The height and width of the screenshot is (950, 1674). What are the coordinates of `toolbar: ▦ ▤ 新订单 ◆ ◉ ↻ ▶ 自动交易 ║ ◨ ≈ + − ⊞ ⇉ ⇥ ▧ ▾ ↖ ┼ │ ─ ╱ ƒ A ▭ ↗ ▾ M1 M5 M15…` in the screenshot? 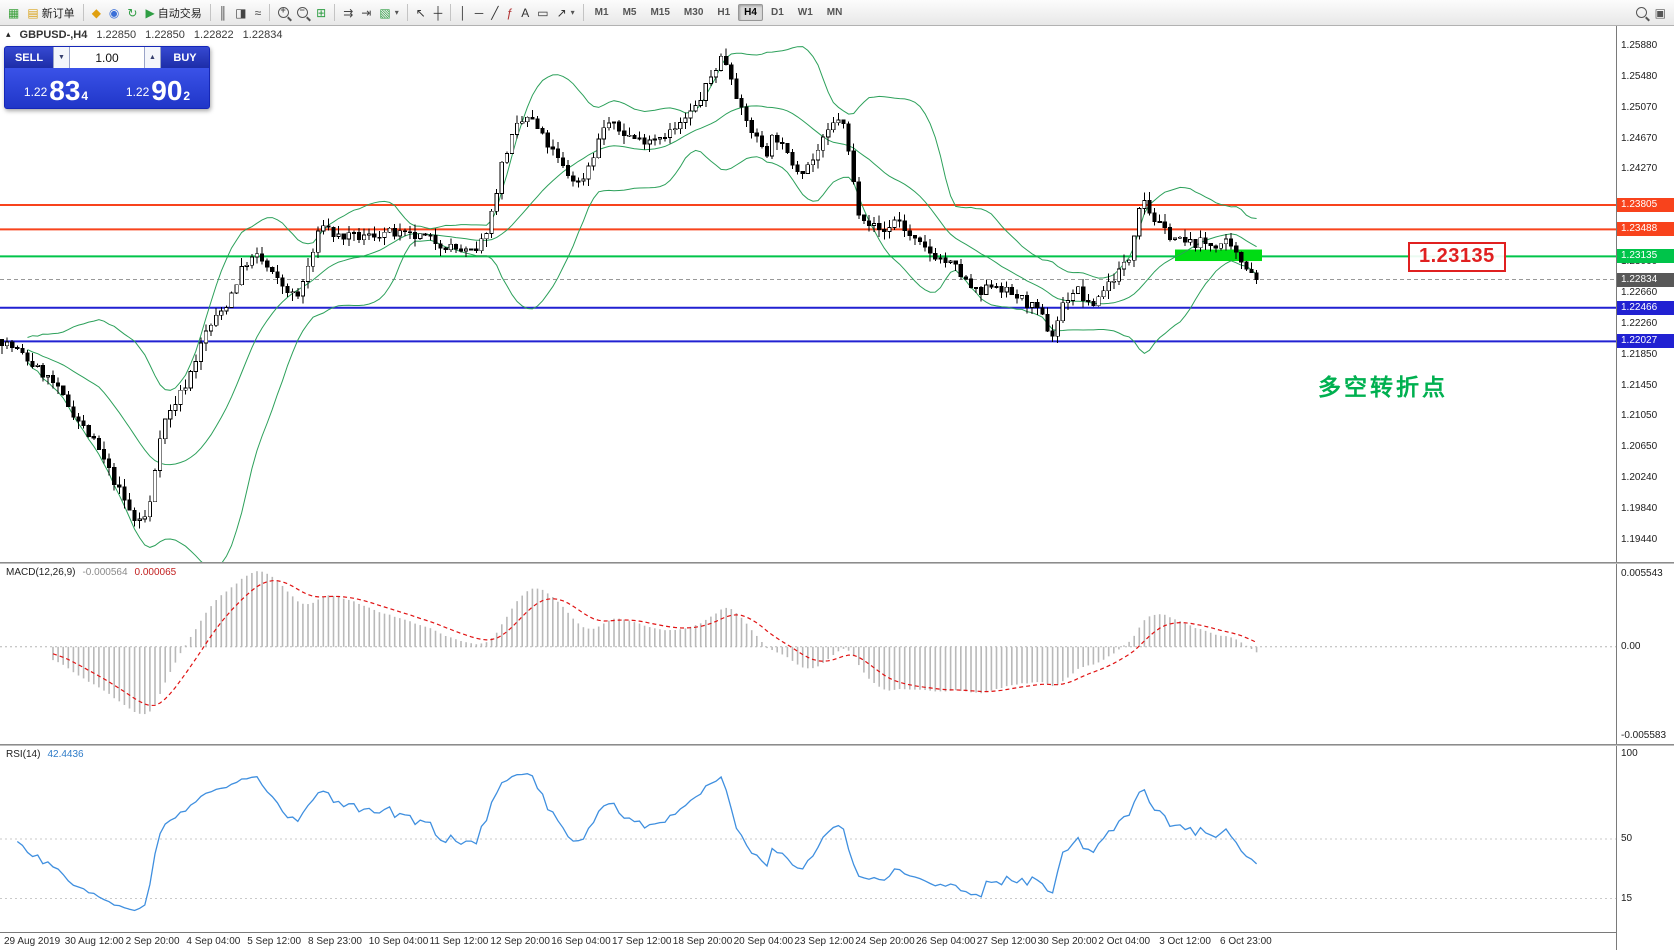 It's located at (837, 13).